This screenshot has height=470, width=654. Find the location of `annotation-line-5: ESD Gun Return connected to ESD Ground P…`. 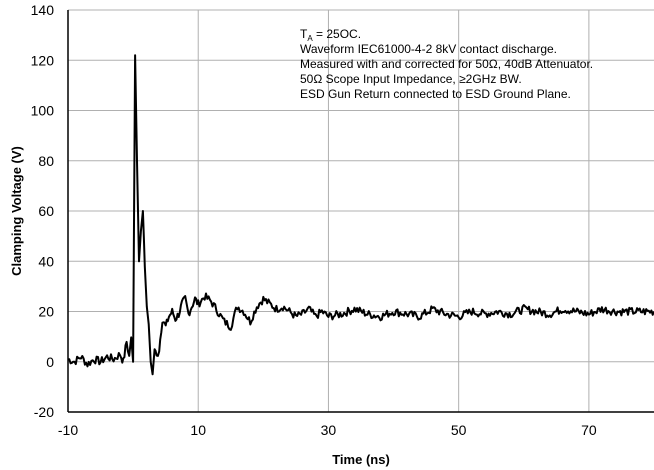

annotation-line-5: ESD Gun Return connected to ESD Ground P… is located at coordinates (435, 94).